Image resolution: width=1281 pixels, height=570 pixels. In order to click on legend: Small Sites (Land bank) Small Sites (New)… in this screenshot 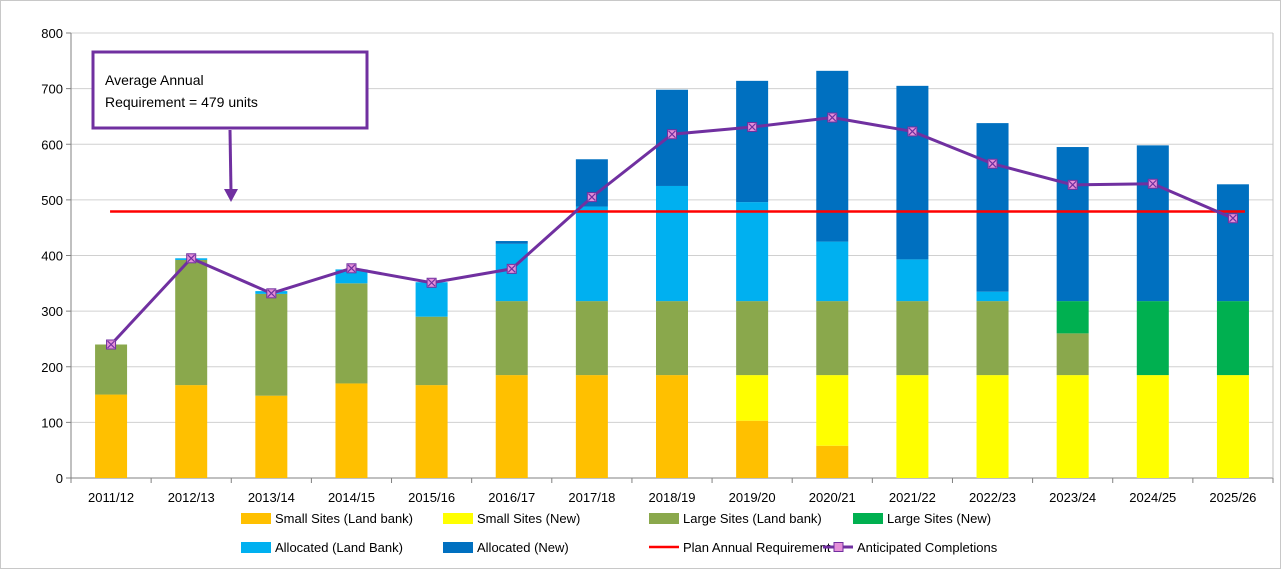, I will do `click(619, 533)`.